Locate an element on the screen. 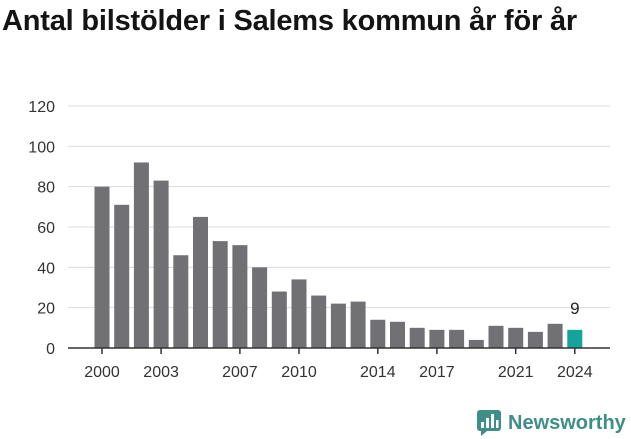 This screenshot has width=631, height=439. bar-2016 is located at coordinates (417, 337).